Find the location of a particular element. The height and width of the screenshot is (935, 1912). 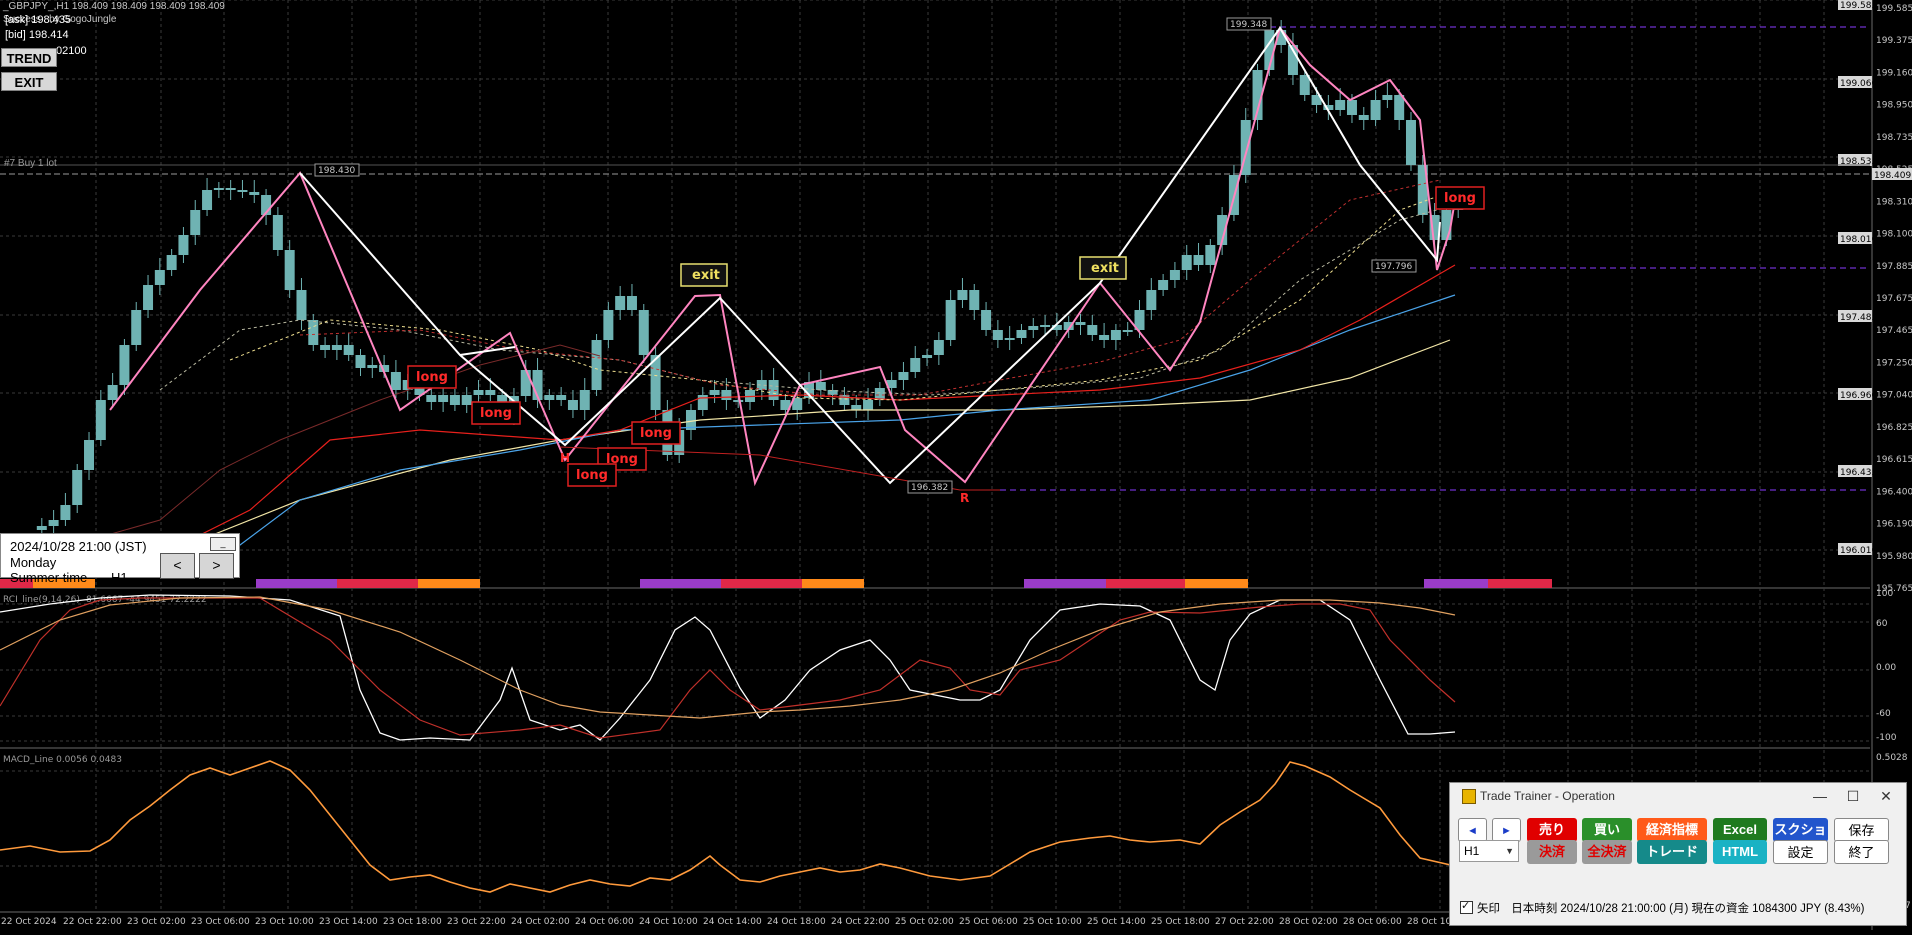

time-axis-label: 23 Oct 22:00 is located at coordinates (476, 922).